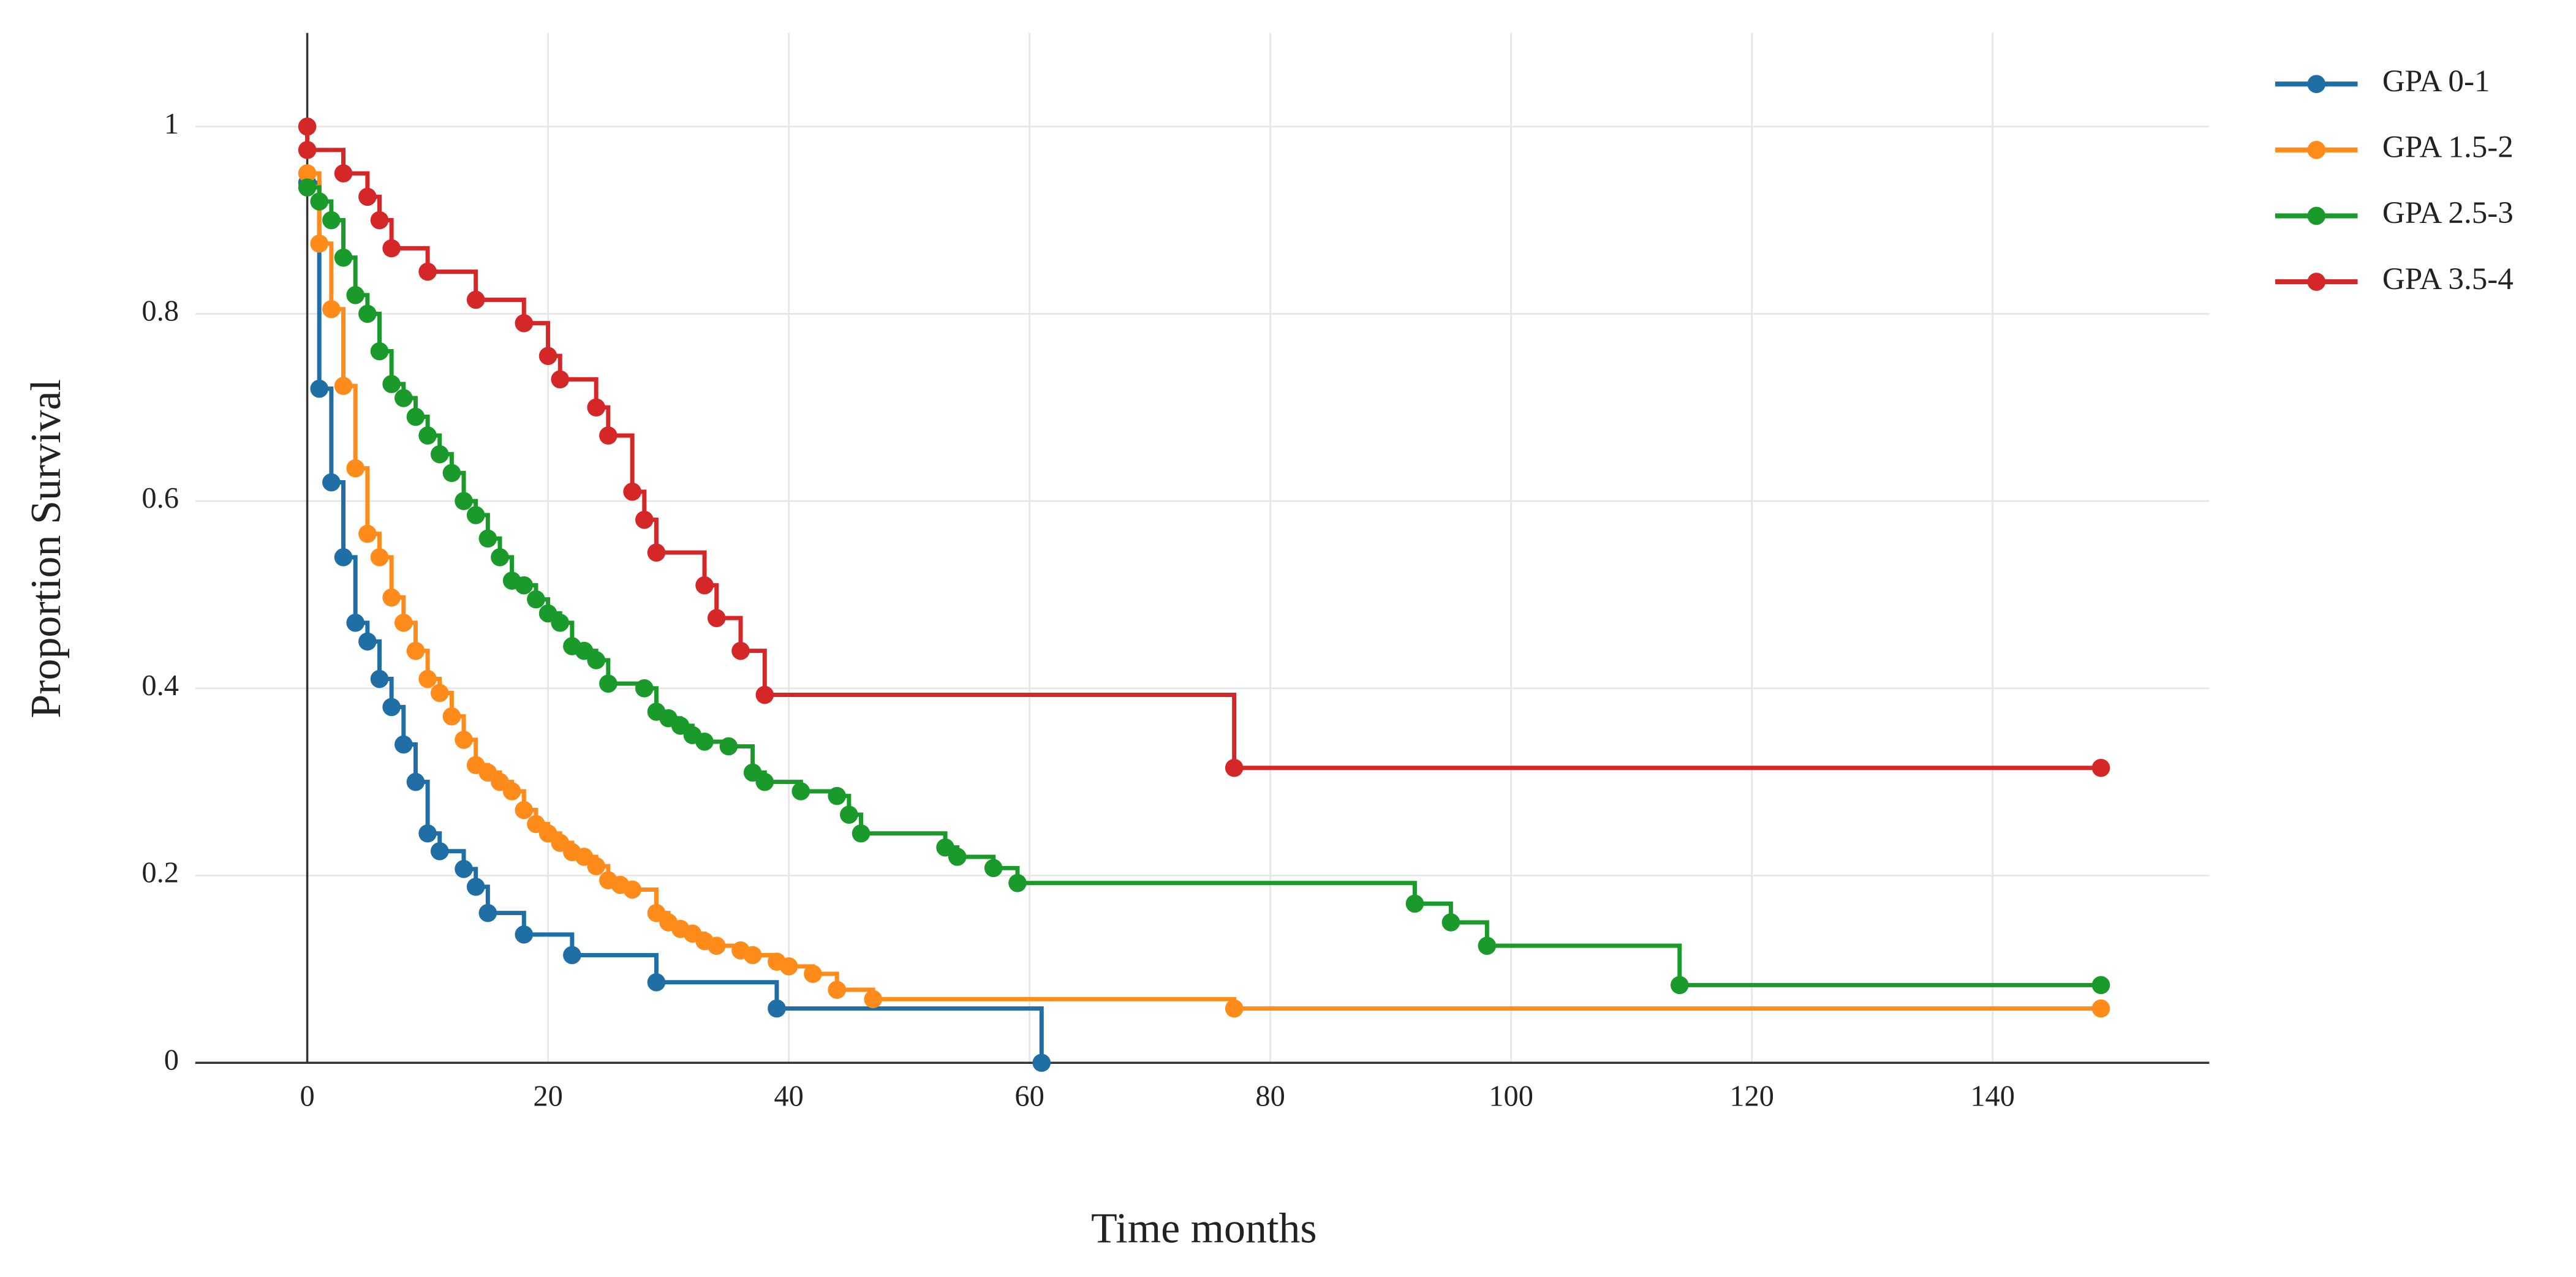 Image resolution: width=2576 pixels, height=1277 pixels. Describe the element at coordinates (1270, 1096) in the screenshot. I see `x-tick-label: 80` at that location.